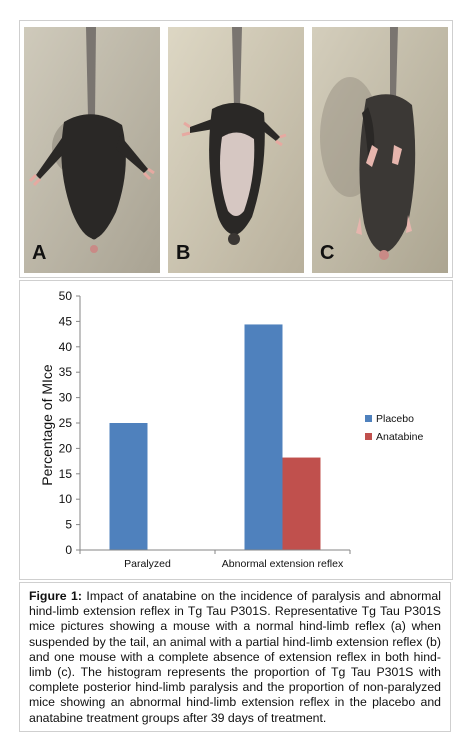 Image resolution: width=473 pixels, height=739 pixels. I want to click on mouse-photo-partial-extension-icon, so click(236, 150).